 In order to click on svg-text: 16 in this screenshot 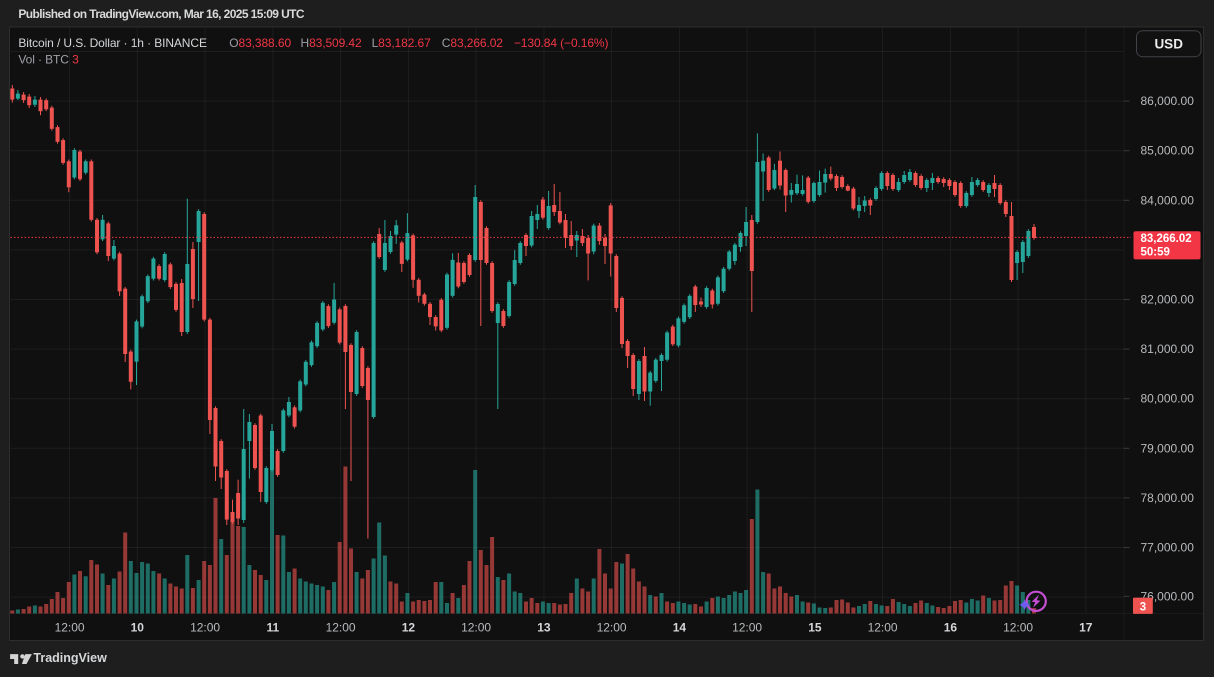, I will do `click(951, 628)`.